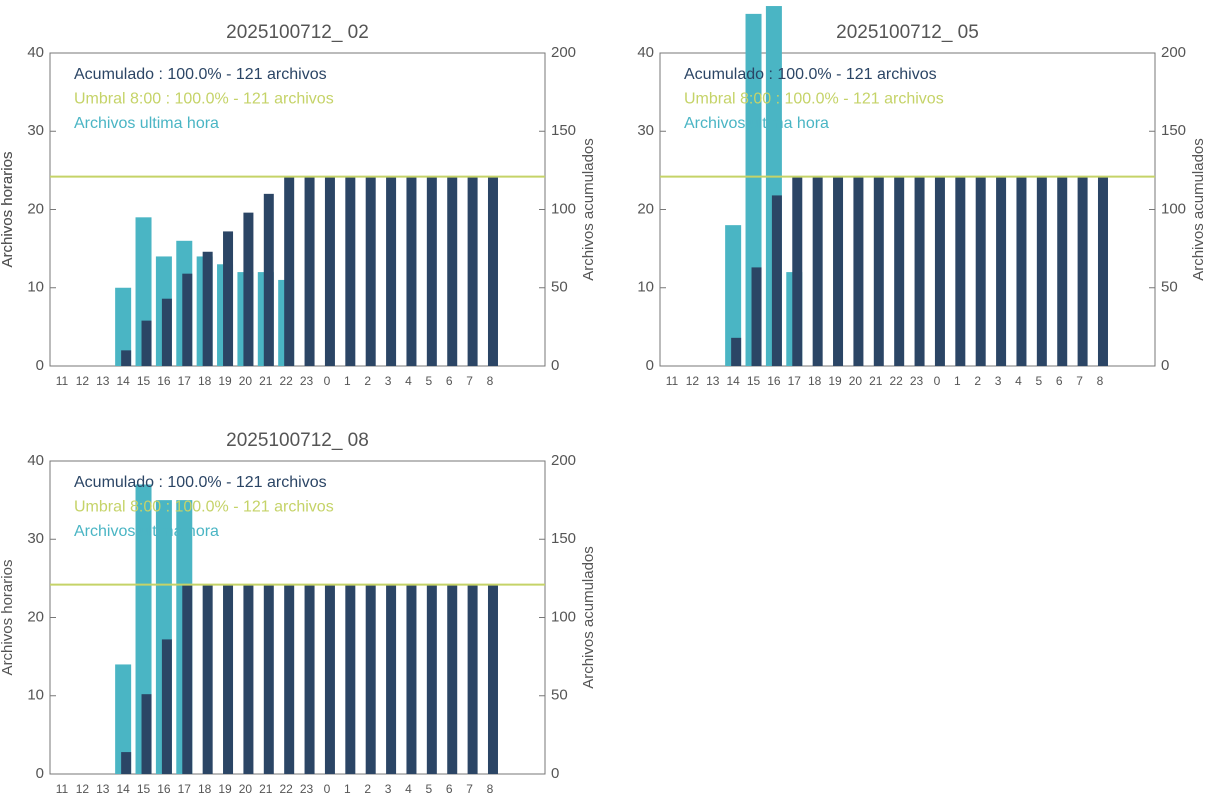 The image size is (1206, 796). What do you see at coordinates (563, 538) in the screenshot?
I see `y2-tick-label: 150` at bounding box center [563, 538].